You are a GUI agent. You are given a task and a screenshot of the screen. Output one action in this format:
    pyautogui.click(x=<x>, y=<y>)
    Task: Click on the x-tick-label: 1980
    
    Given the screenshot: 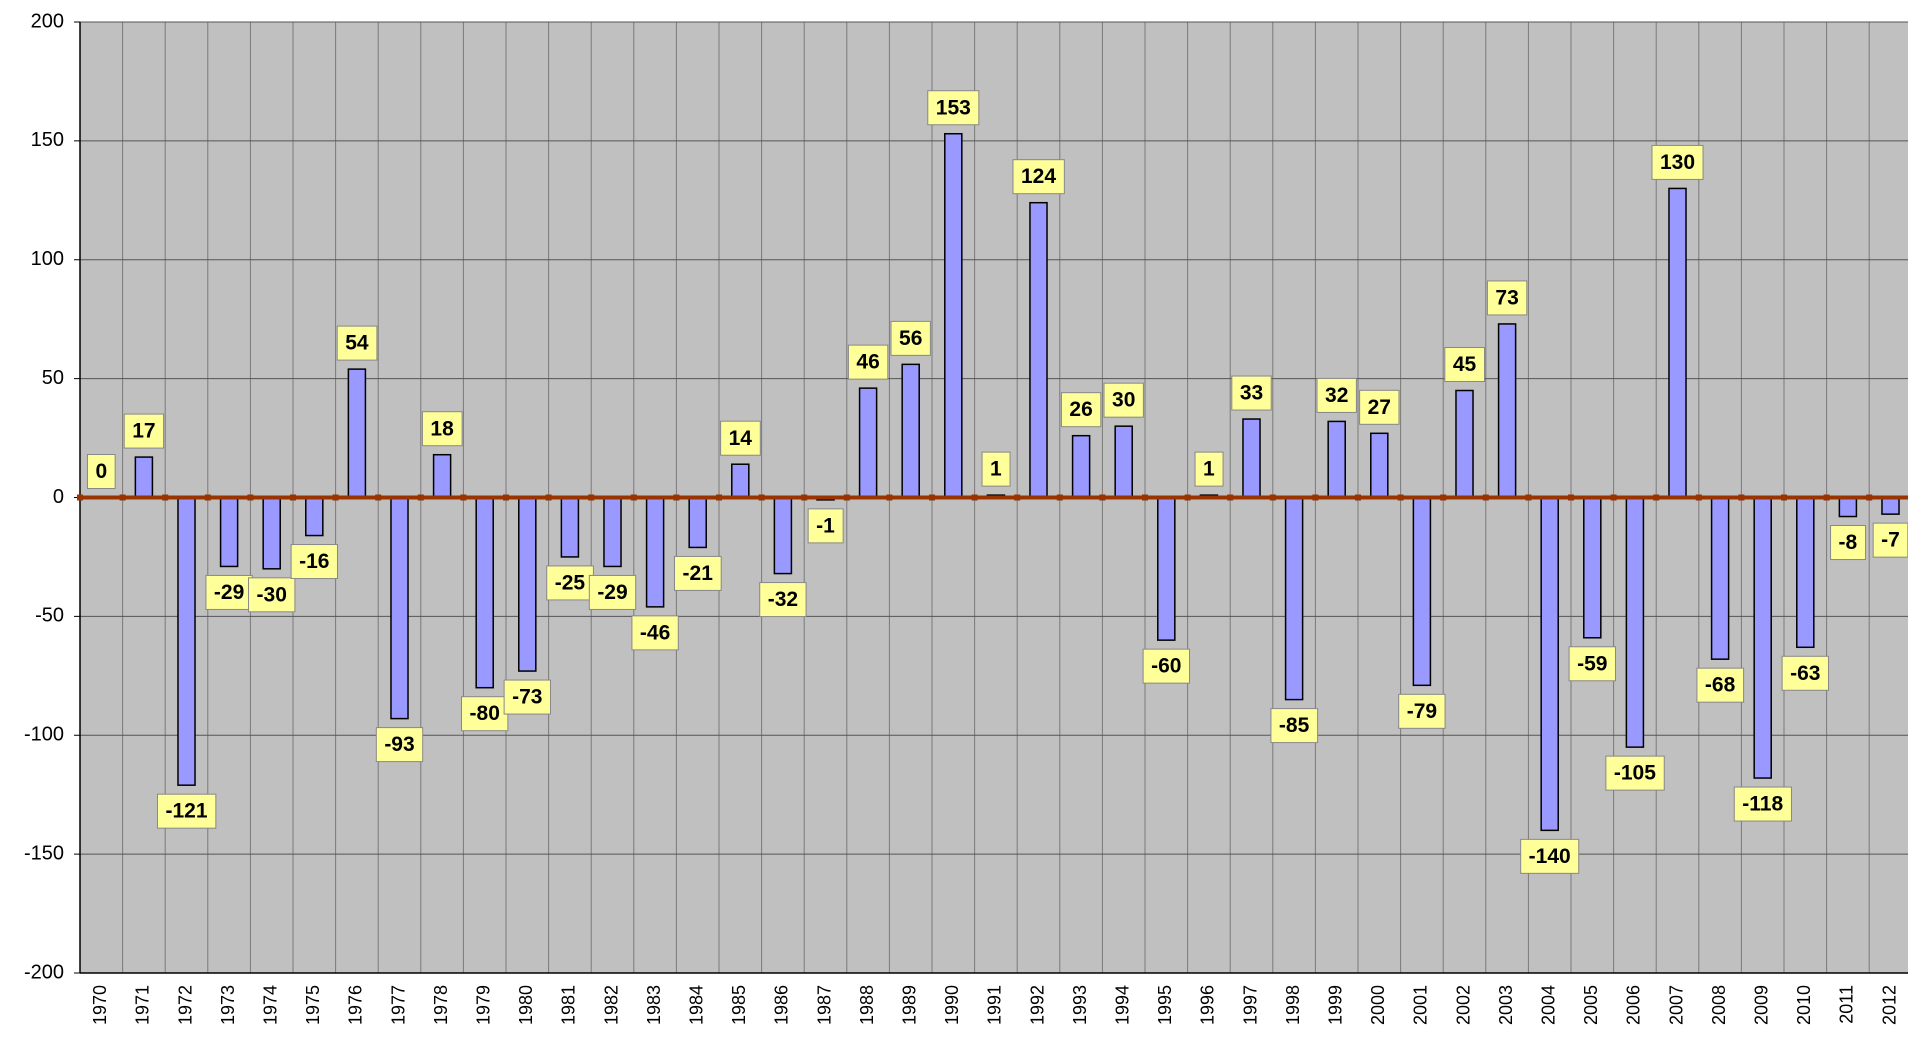 What is the action you would take?
    pyautogui.click(x=526, y=1005)
    